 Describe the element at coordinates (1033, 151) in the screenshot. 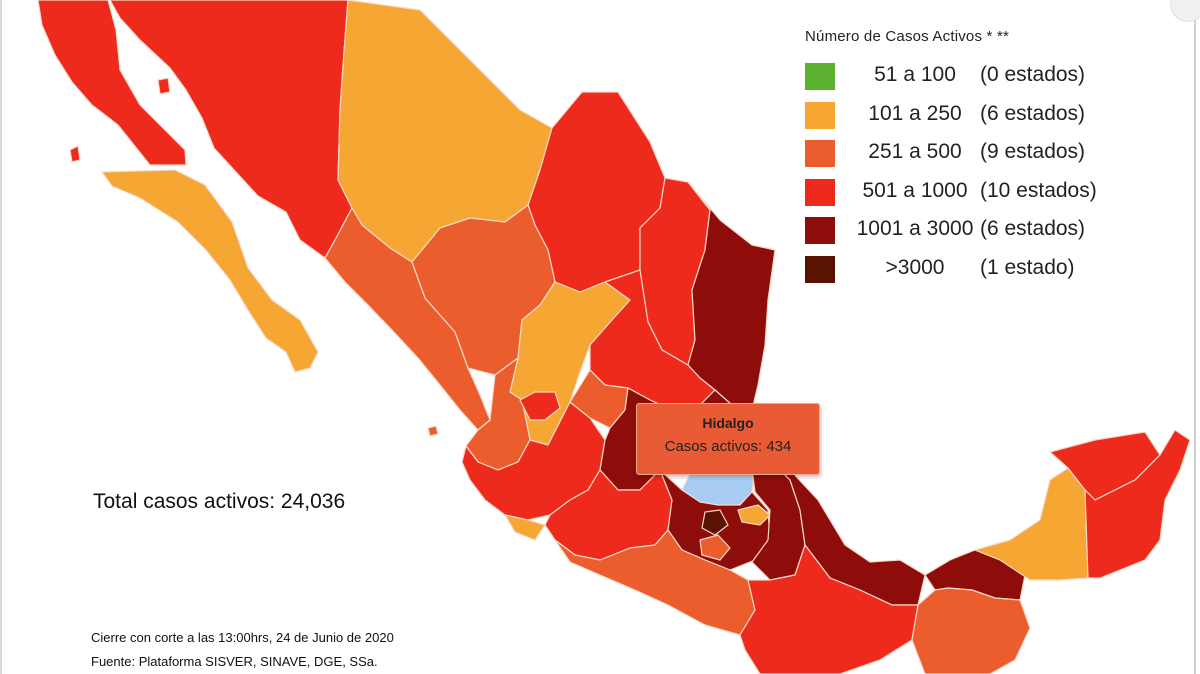

I see `legend-count: (9 estados)` at that location.